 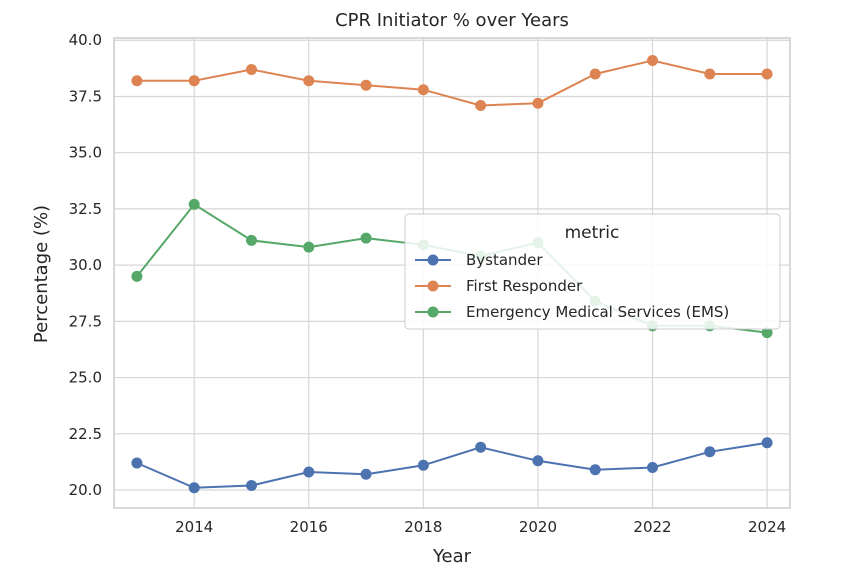 I want to click on y-axis-label: Percentage (%), so click(x=41, y=274).